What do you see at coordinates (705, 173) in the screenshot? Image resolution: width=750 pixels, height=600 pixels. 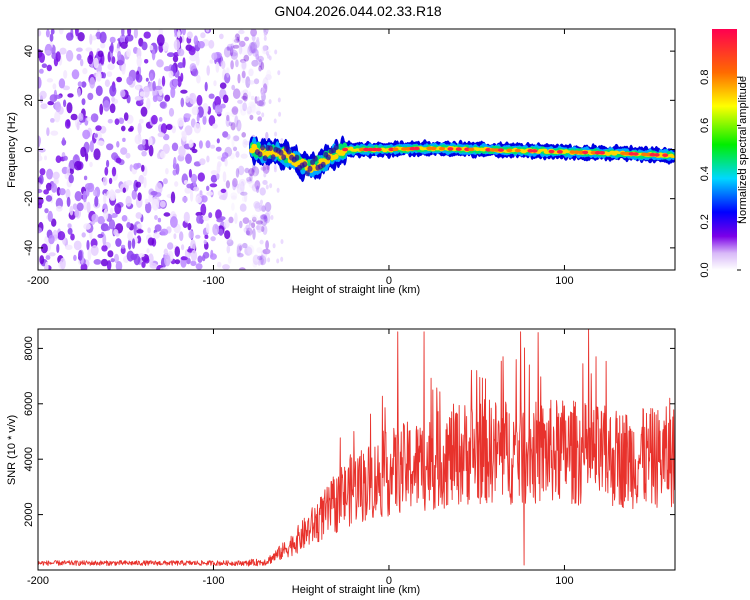 I see `colorbar-tick-label: 0.4` at bounding box center [705, 173].